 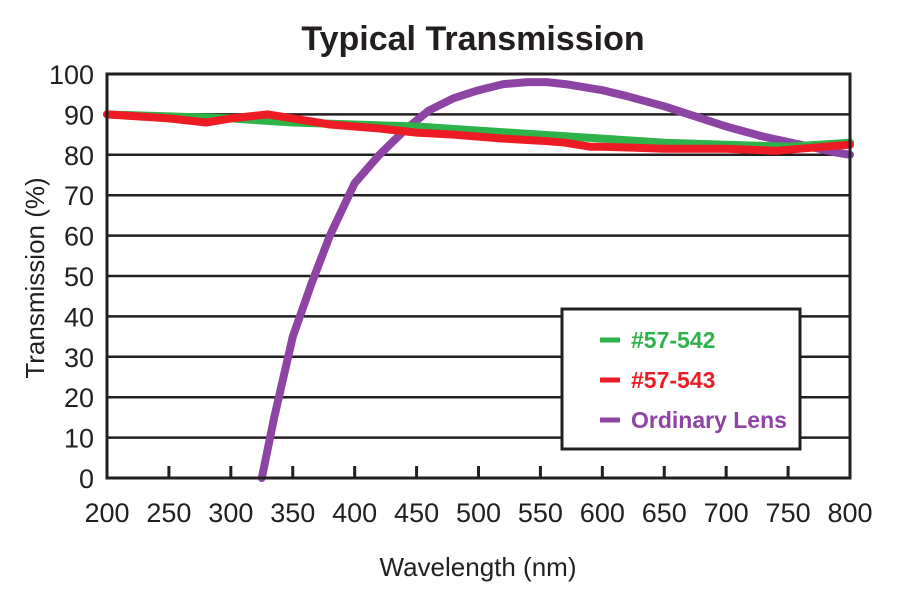 I want to click on x-tick-label: 250, so click(x=168, y=513).